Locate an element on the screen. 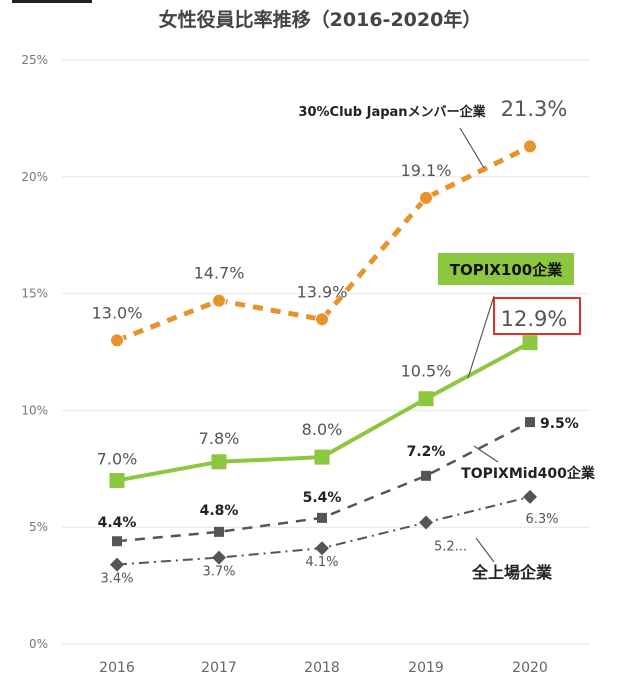  y-tick-label: 20% is located at coordinates (34, 177).